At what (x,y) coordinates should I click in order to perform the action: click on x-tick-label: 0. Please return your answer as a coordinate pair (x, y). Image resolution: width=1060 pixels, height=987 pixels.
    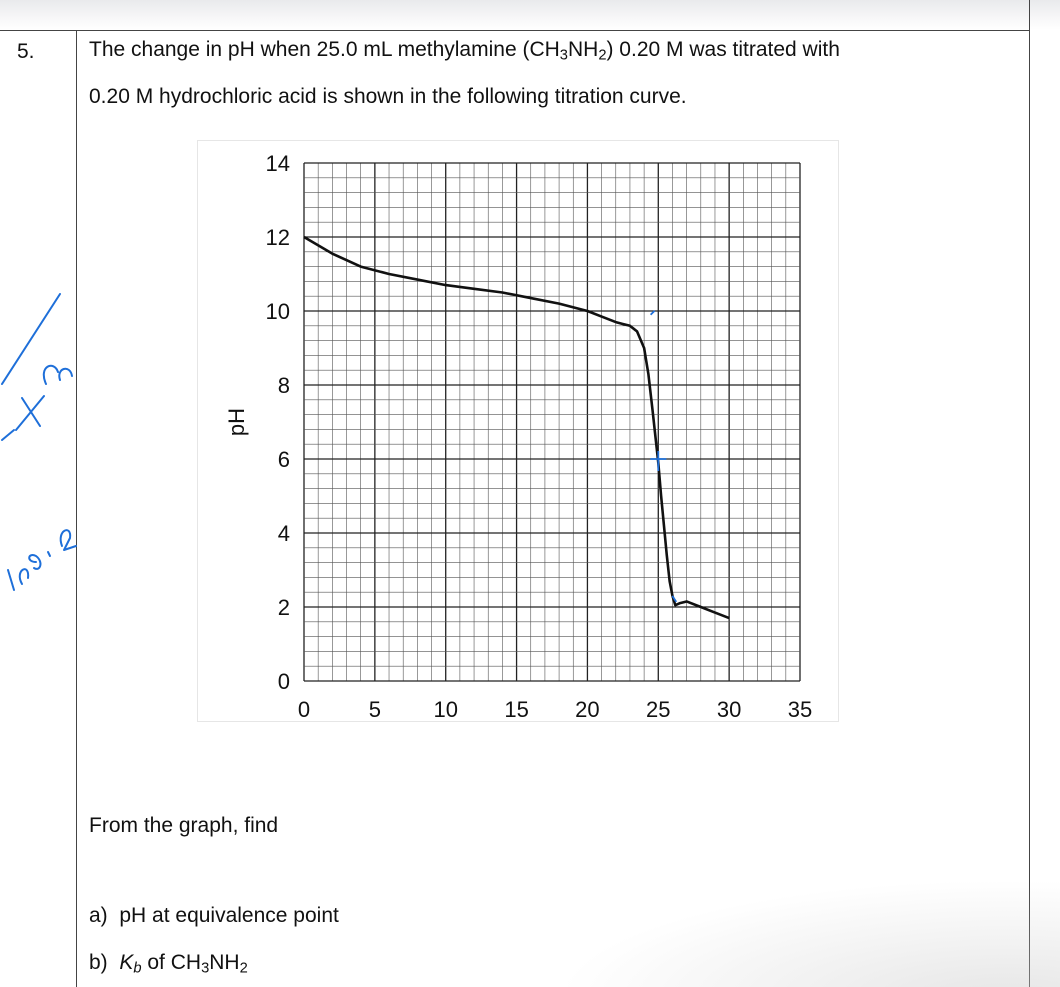
    Looking at the image, I should click on (304, 709).